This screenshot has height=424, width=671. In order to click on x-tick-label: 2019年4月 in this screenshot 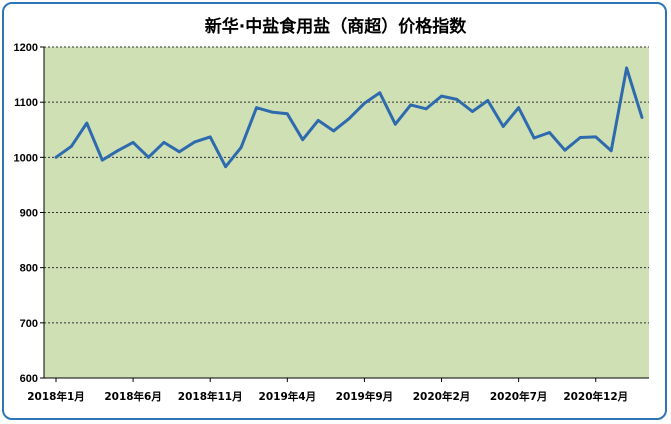, I will do `click(288, 396)`.